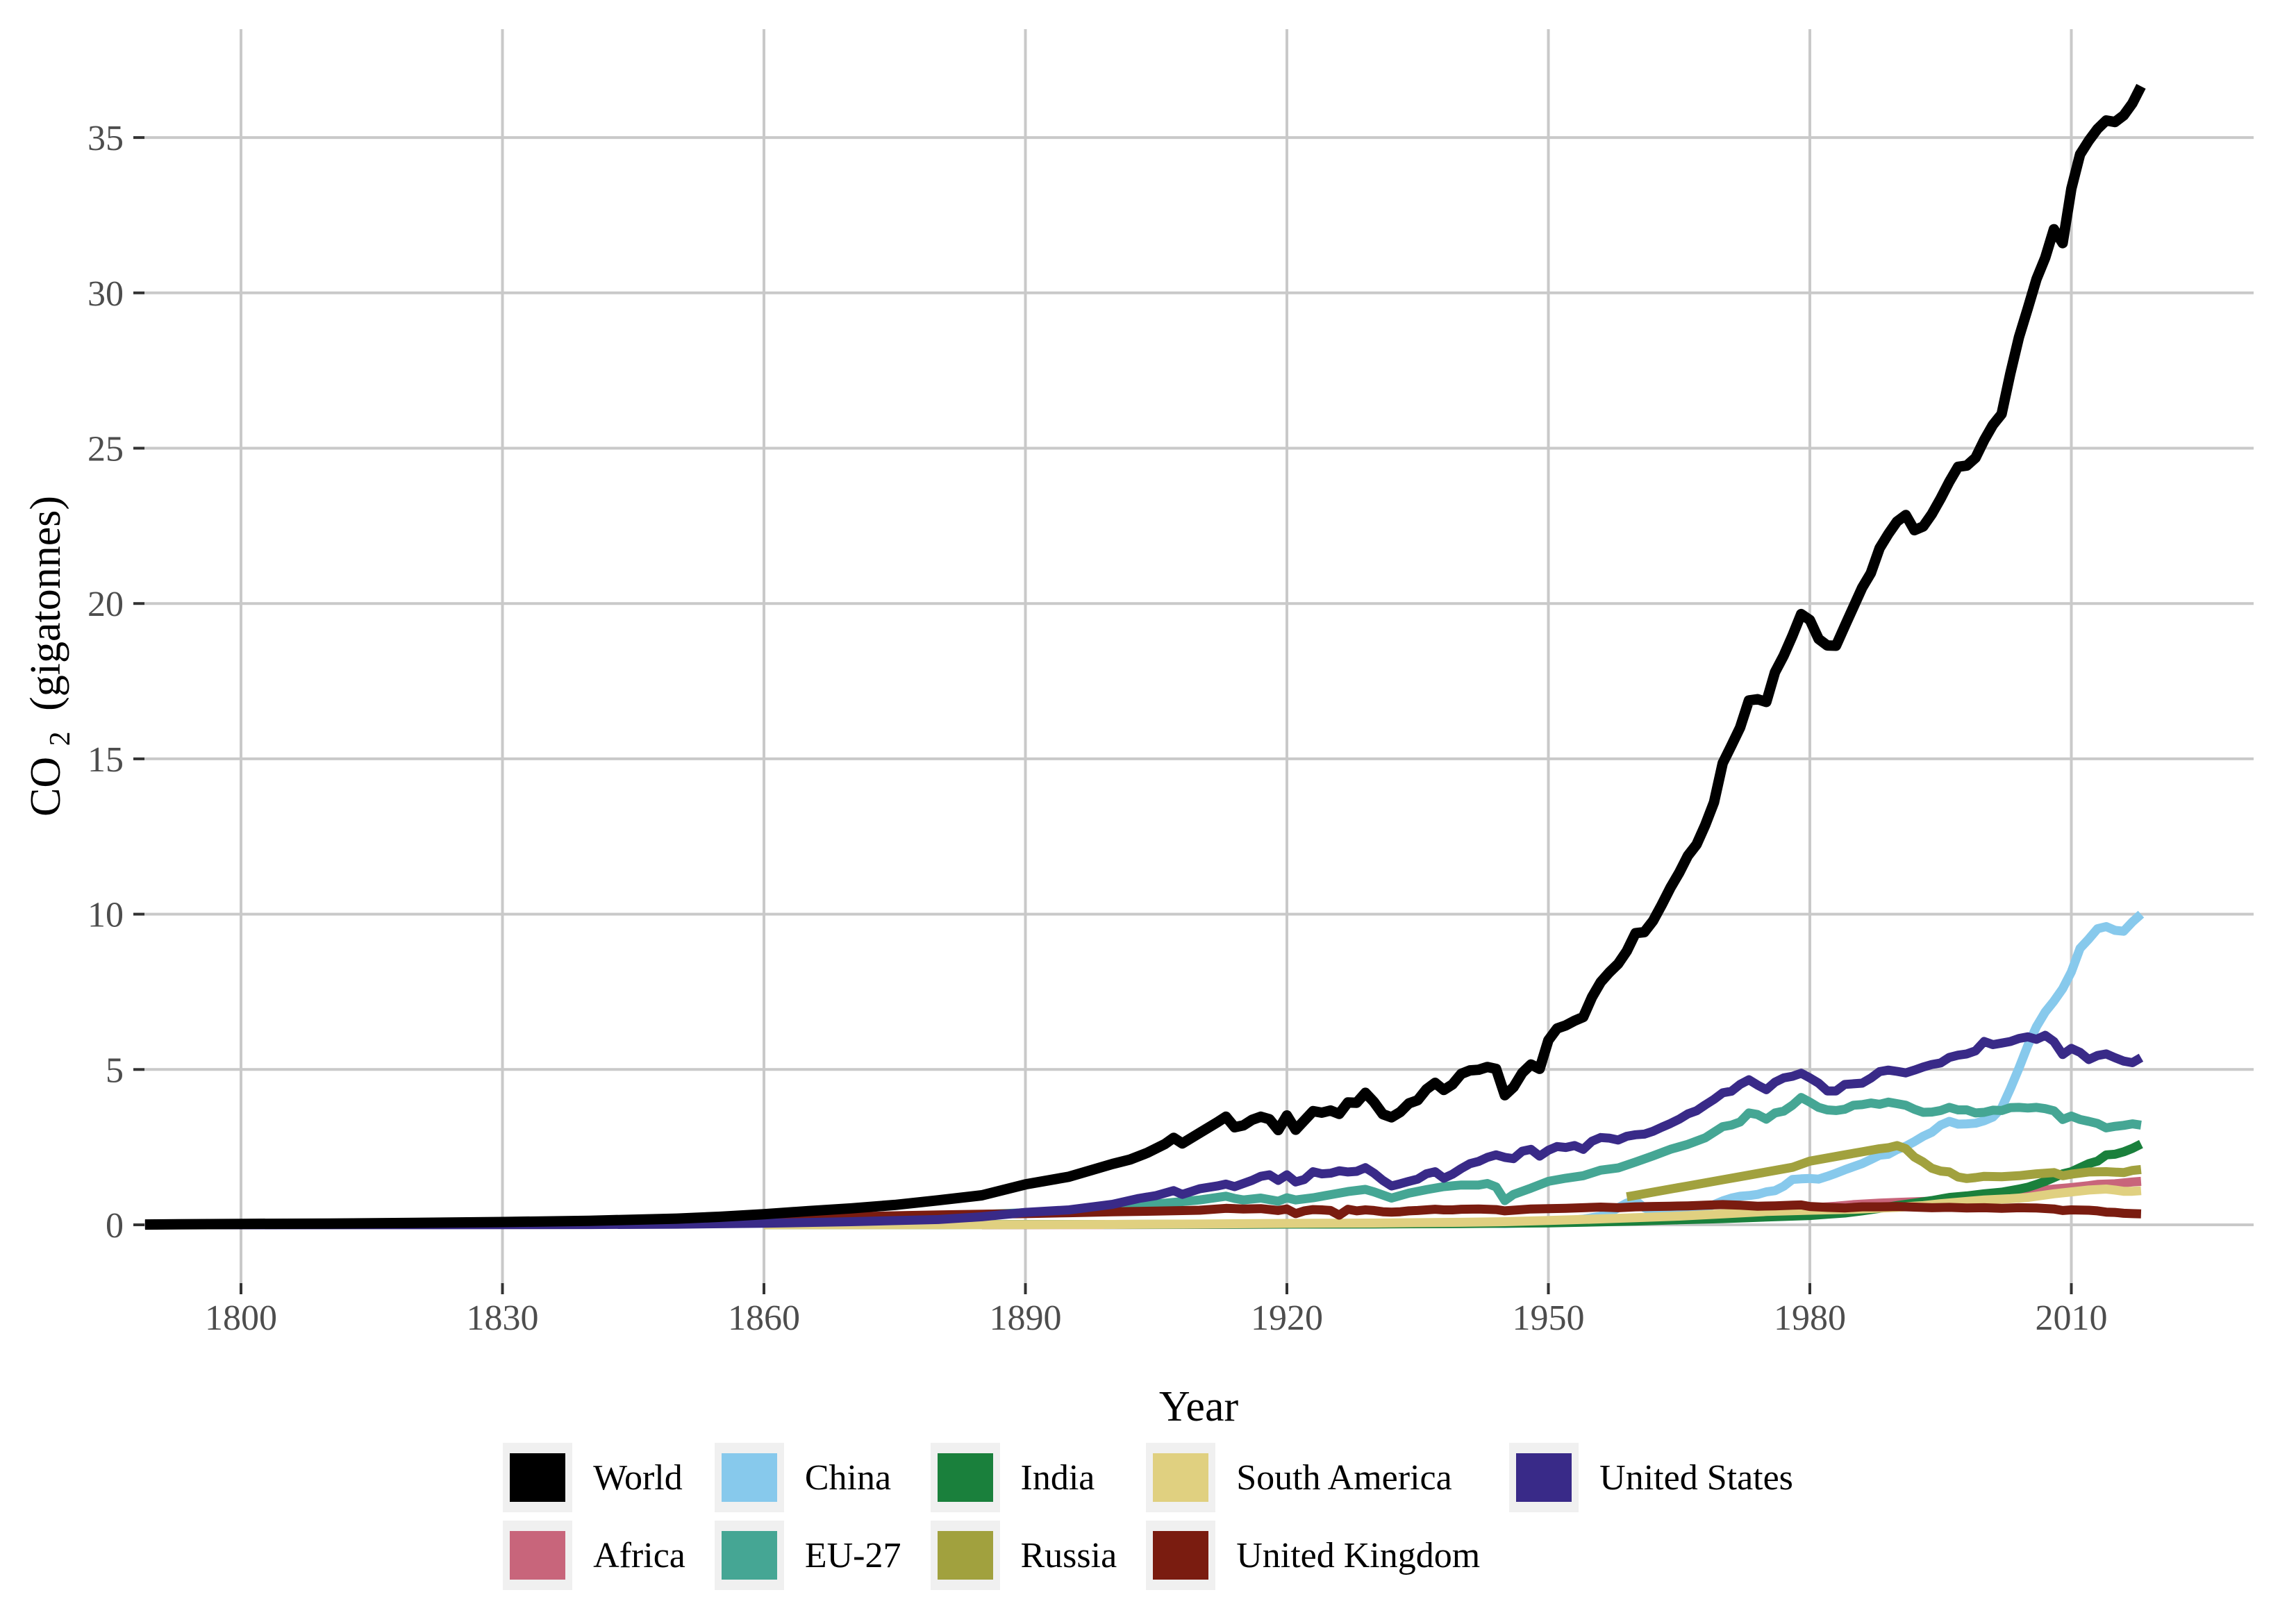  What do you see at coordinates (808, 1516) in the screenshot?
I see `legend-column-2: China EU-27` at bounding box center [808, 1516].